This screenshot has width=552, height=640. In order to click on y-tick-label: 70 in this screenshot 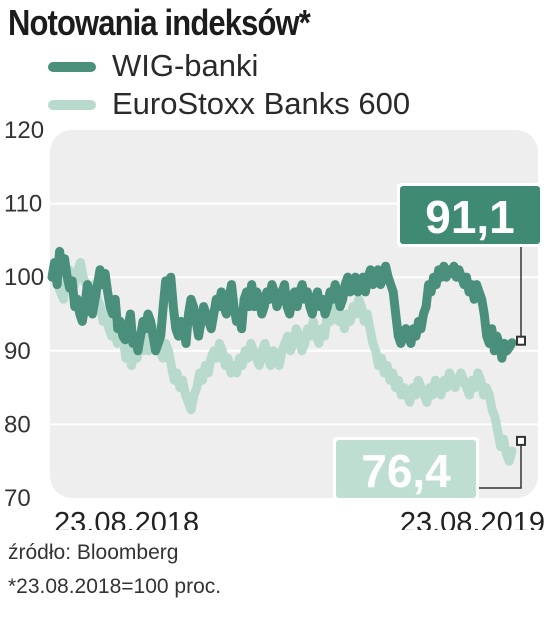, I will do `click(17, 498)`.